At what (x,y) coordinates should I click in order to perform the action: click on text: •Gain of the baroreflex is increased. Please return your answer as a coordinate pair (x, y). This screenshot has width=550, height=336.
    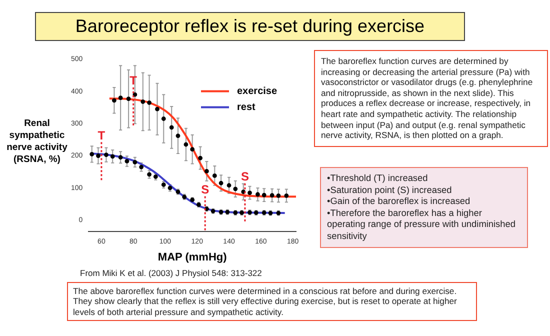
    Looking at the image, I should click on (399, 202).